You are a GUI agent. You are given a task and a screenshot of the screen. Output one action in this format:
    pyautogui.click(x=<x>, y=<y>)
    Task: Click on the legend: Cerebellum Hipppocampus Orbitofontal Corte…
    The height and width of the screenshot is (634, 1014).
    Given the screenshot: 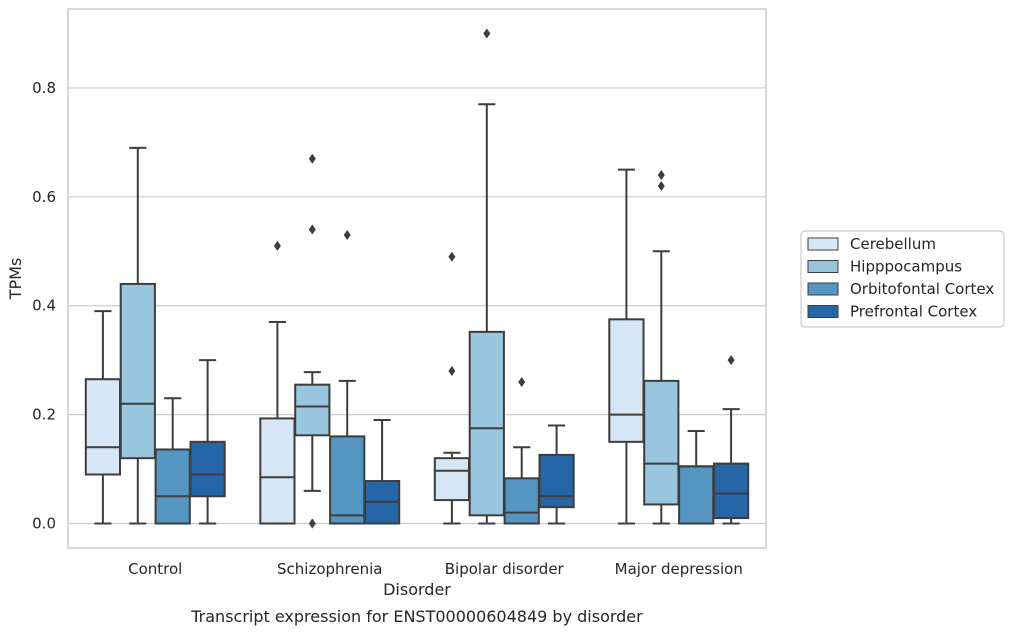 What is the action you would take?
    pyautogui.click(x=902, y=279)
    